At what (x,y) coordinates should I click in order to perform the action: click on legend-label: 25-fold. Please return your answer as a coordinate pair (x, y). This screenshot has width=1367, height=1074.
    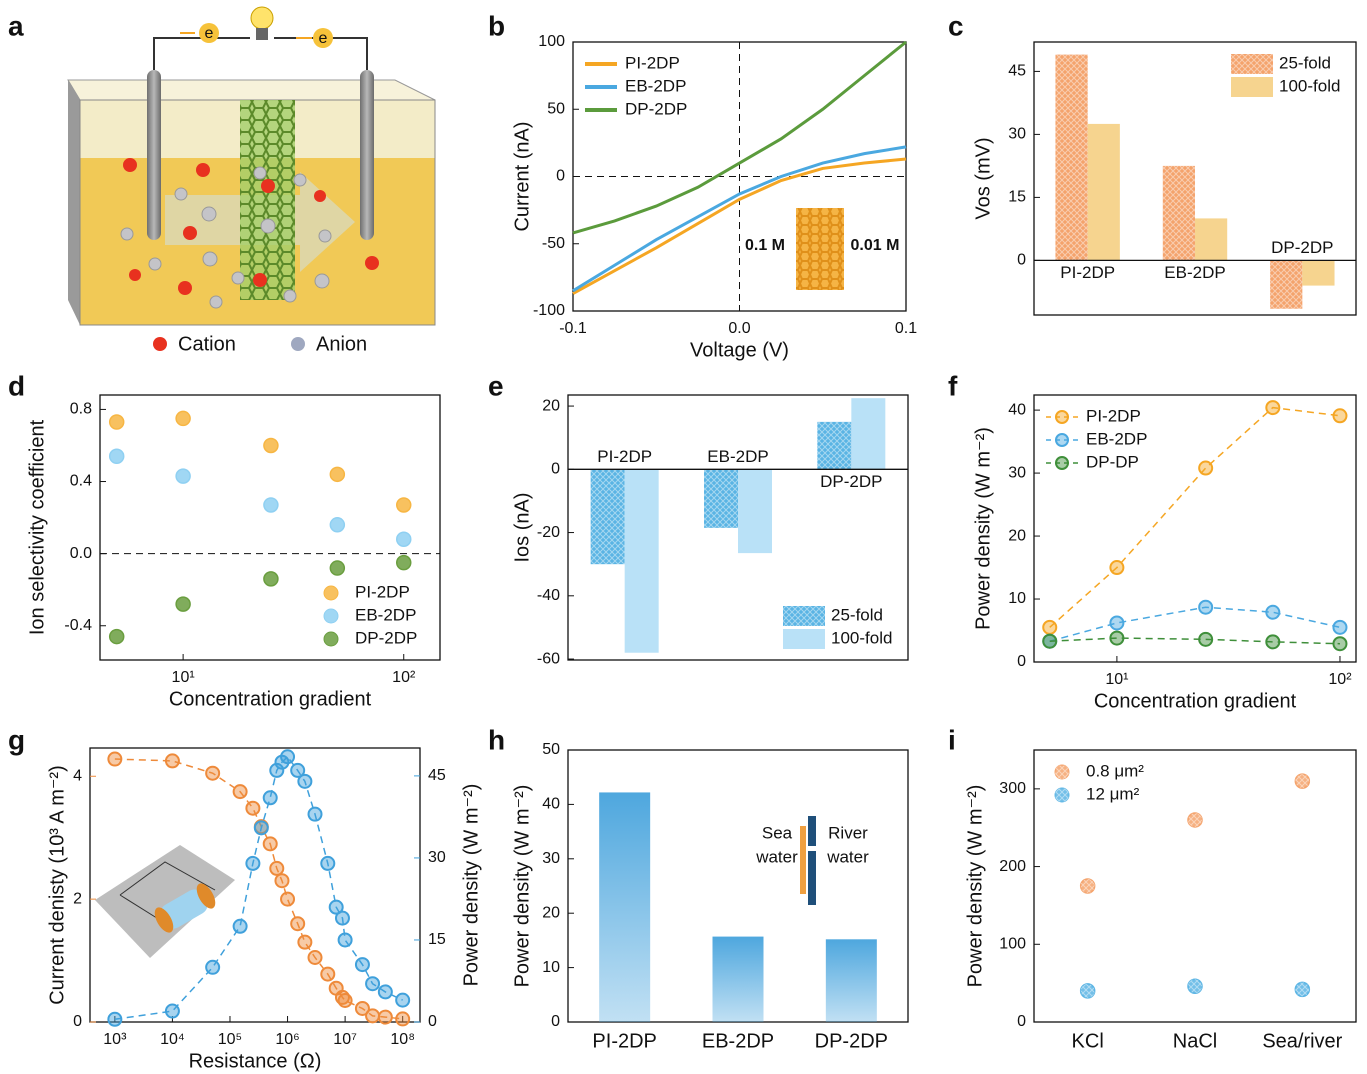
    Looking at the image, I should click on (857, 614).